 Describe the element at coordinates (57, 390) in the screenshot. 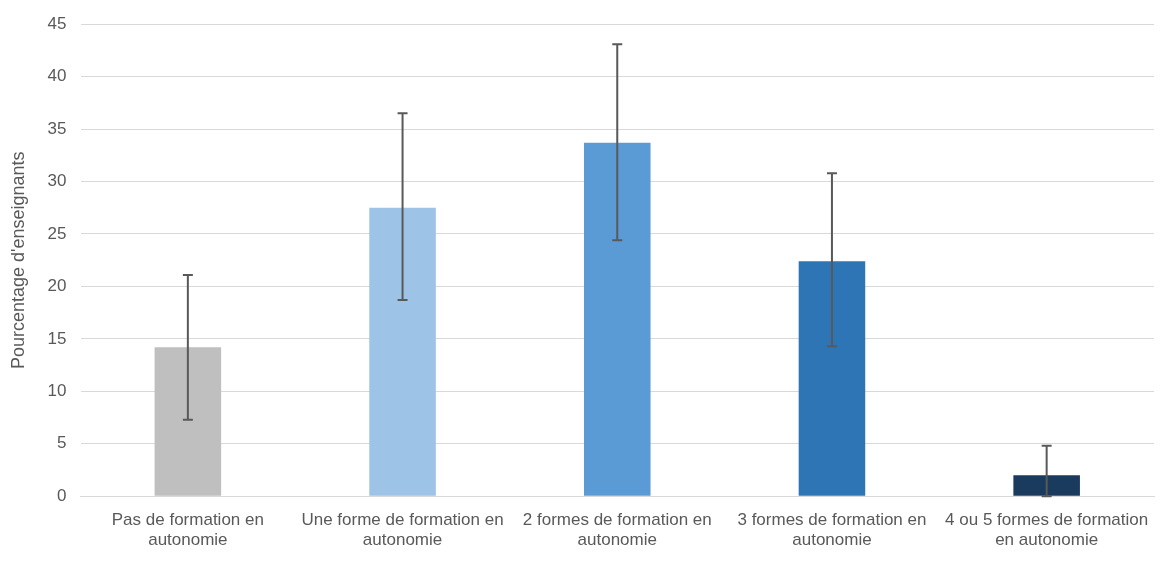

I see `y-tick-label: 10` at that location.